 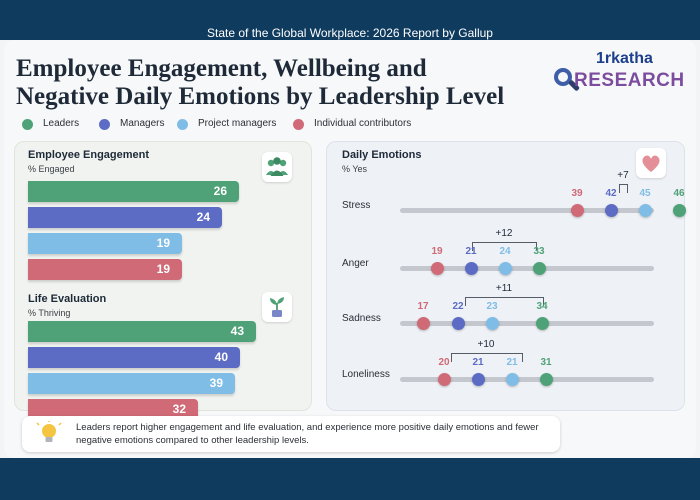 I want to click on marker-value-label: 46, so click(x=679, y=193).